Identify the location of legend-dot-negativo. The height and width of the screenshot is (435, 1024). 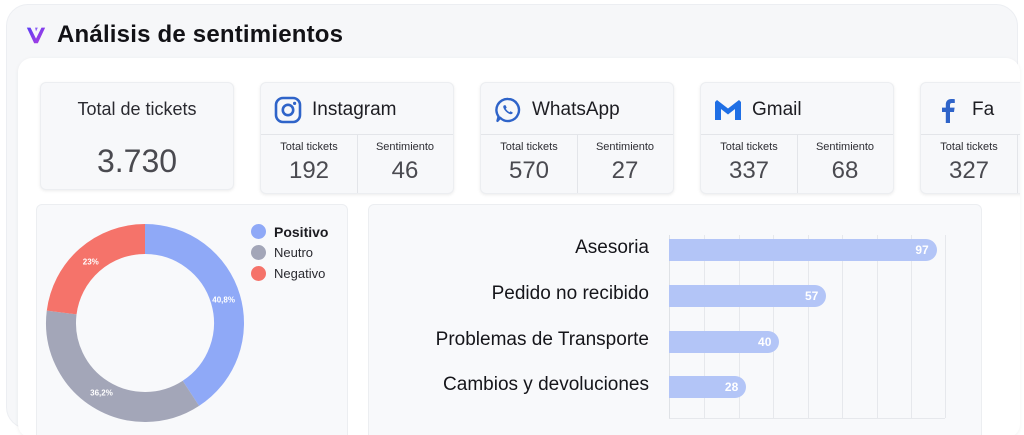
(258, 273).